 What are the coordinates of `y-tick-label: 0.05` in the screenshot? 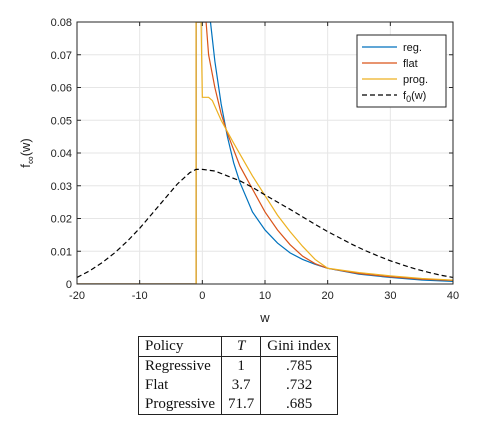 It's located at (61, 121).